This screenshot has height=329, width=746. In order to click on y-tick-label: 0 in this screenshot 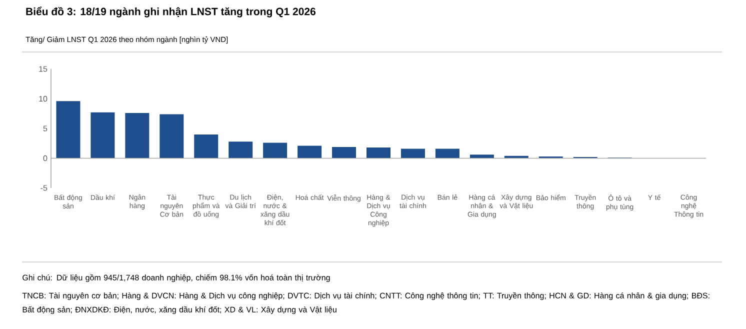, I will do `click(45, 158)`.